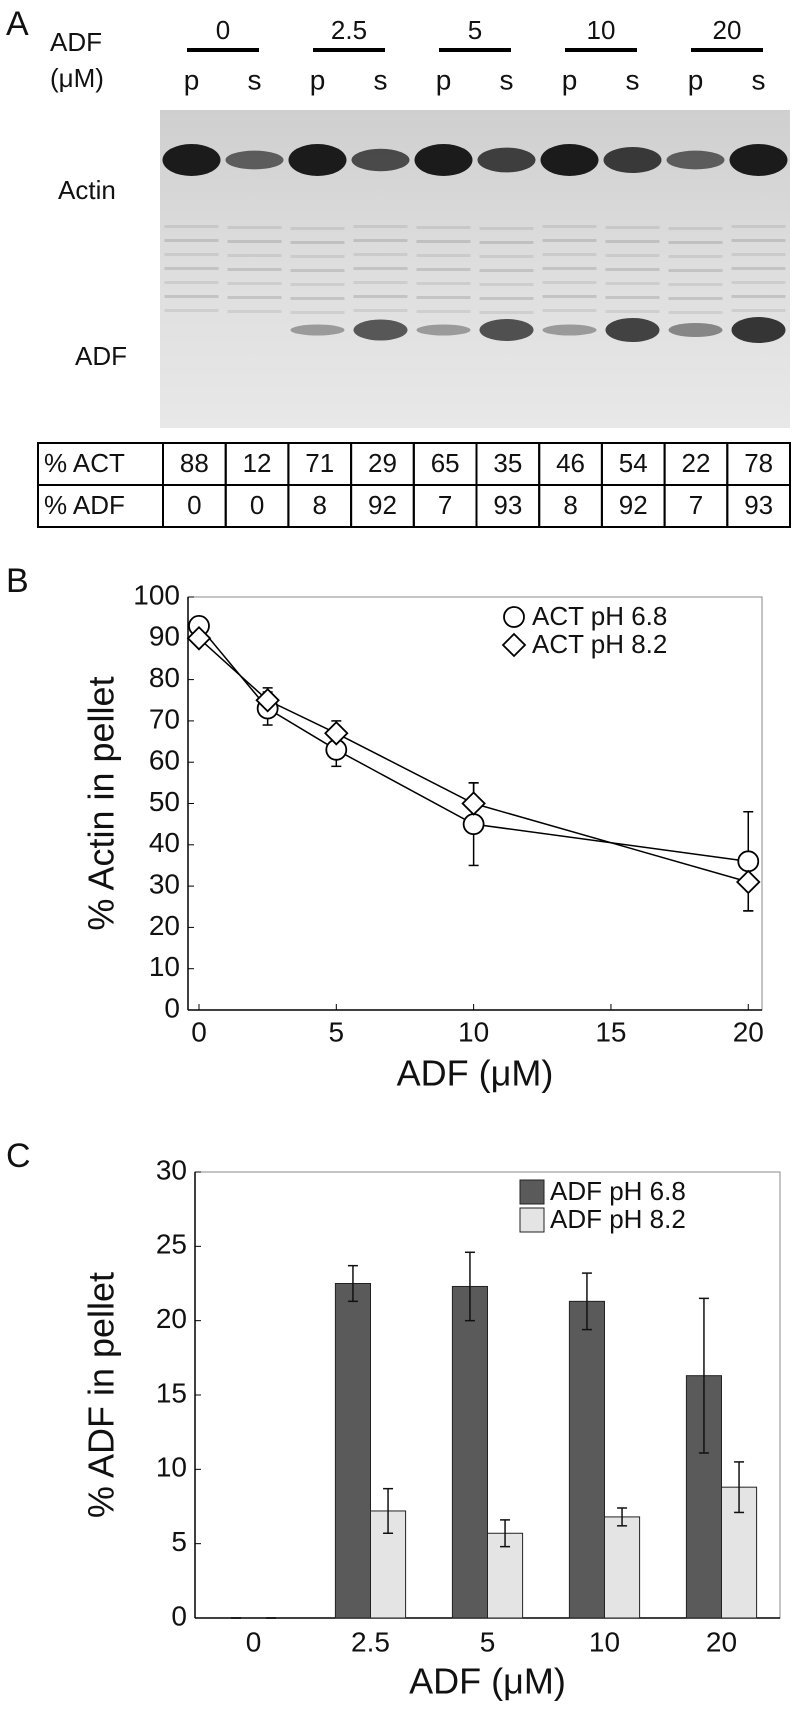  I want to click on table-text: 46, so click(570, 463).